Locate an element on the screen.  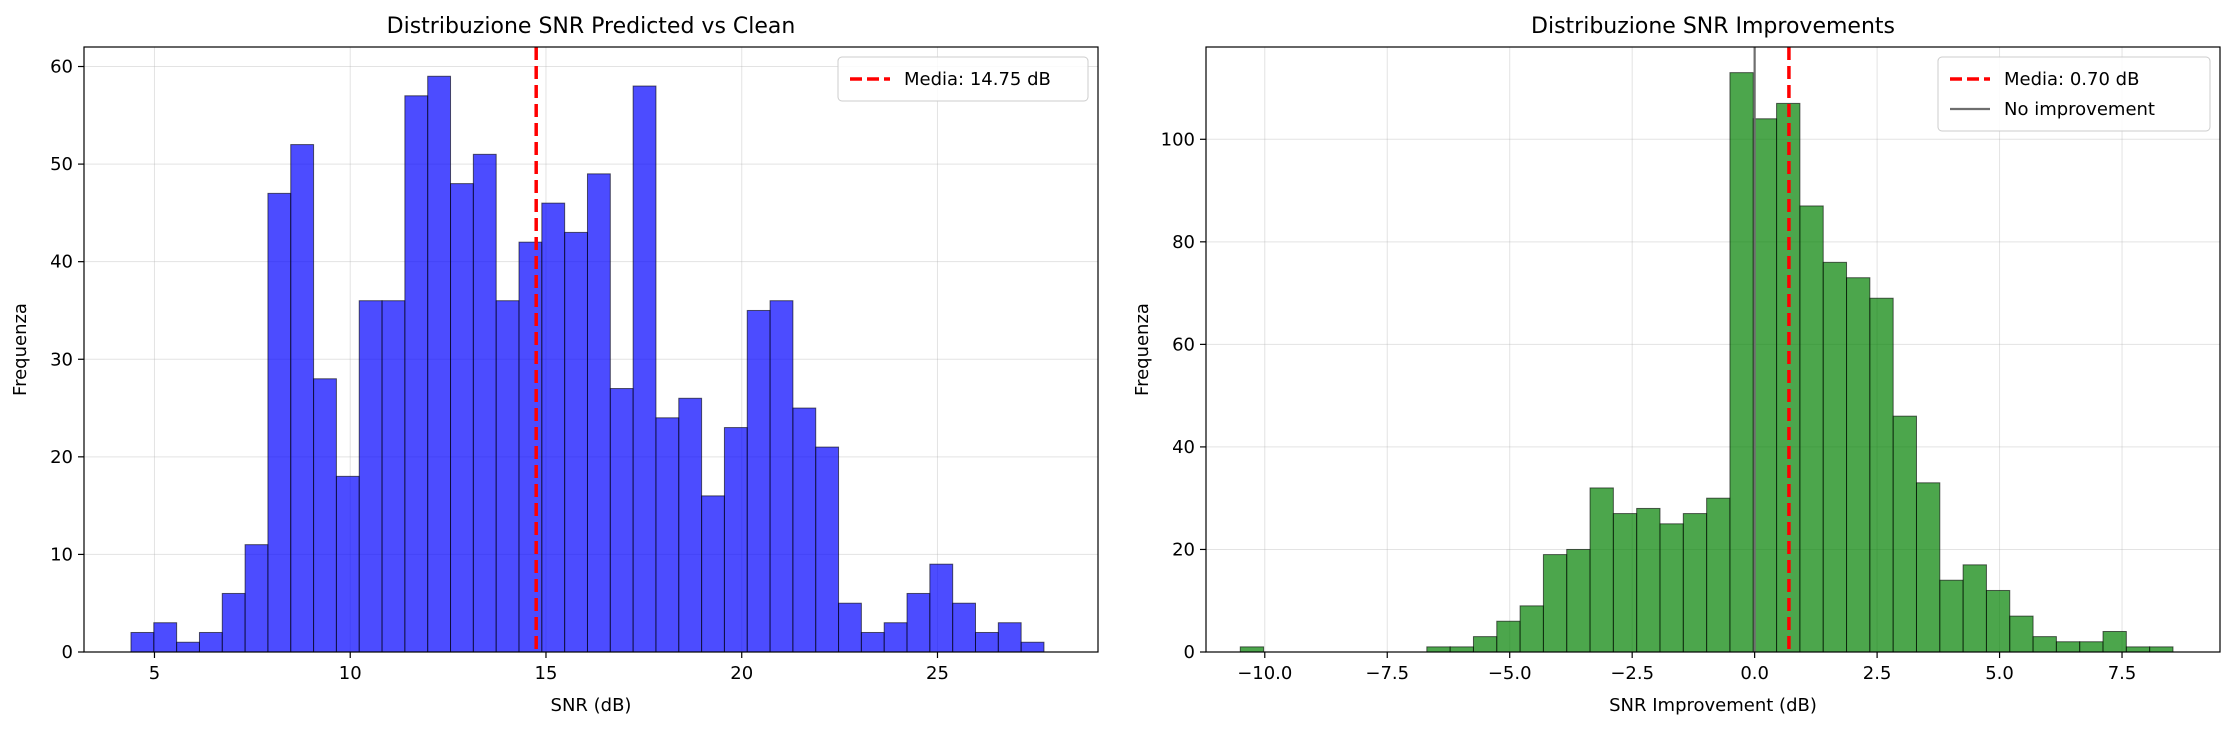
legend: Media: 0.70 dB No improvement is located at coordinates (2074, 94).